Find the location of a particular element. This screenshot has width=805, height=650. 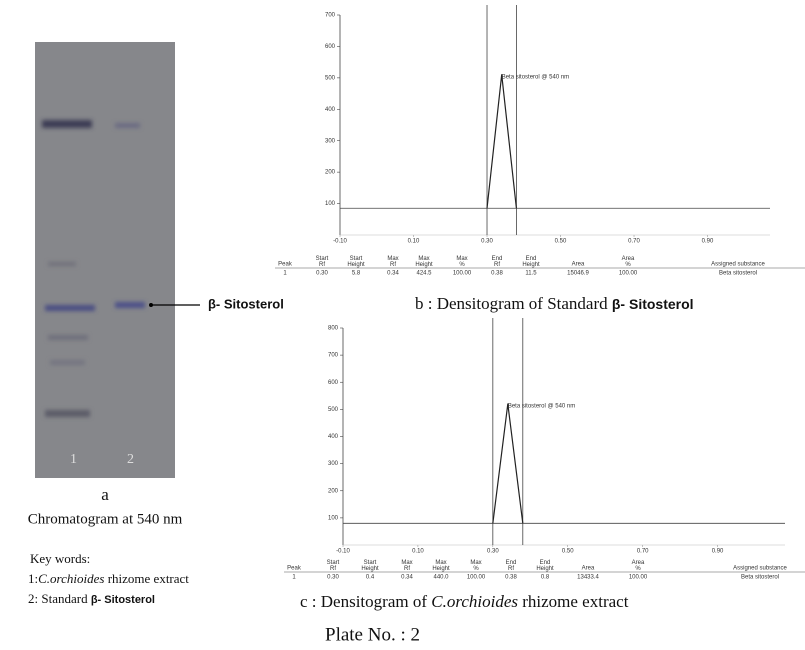

plate-label: a is located at coordinates (105, 494).